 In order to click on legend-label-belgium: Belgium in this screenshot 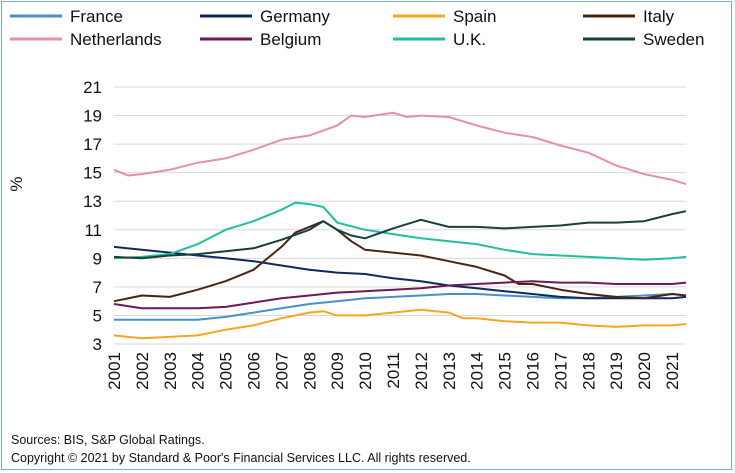, I will do `click(290, 39)`.